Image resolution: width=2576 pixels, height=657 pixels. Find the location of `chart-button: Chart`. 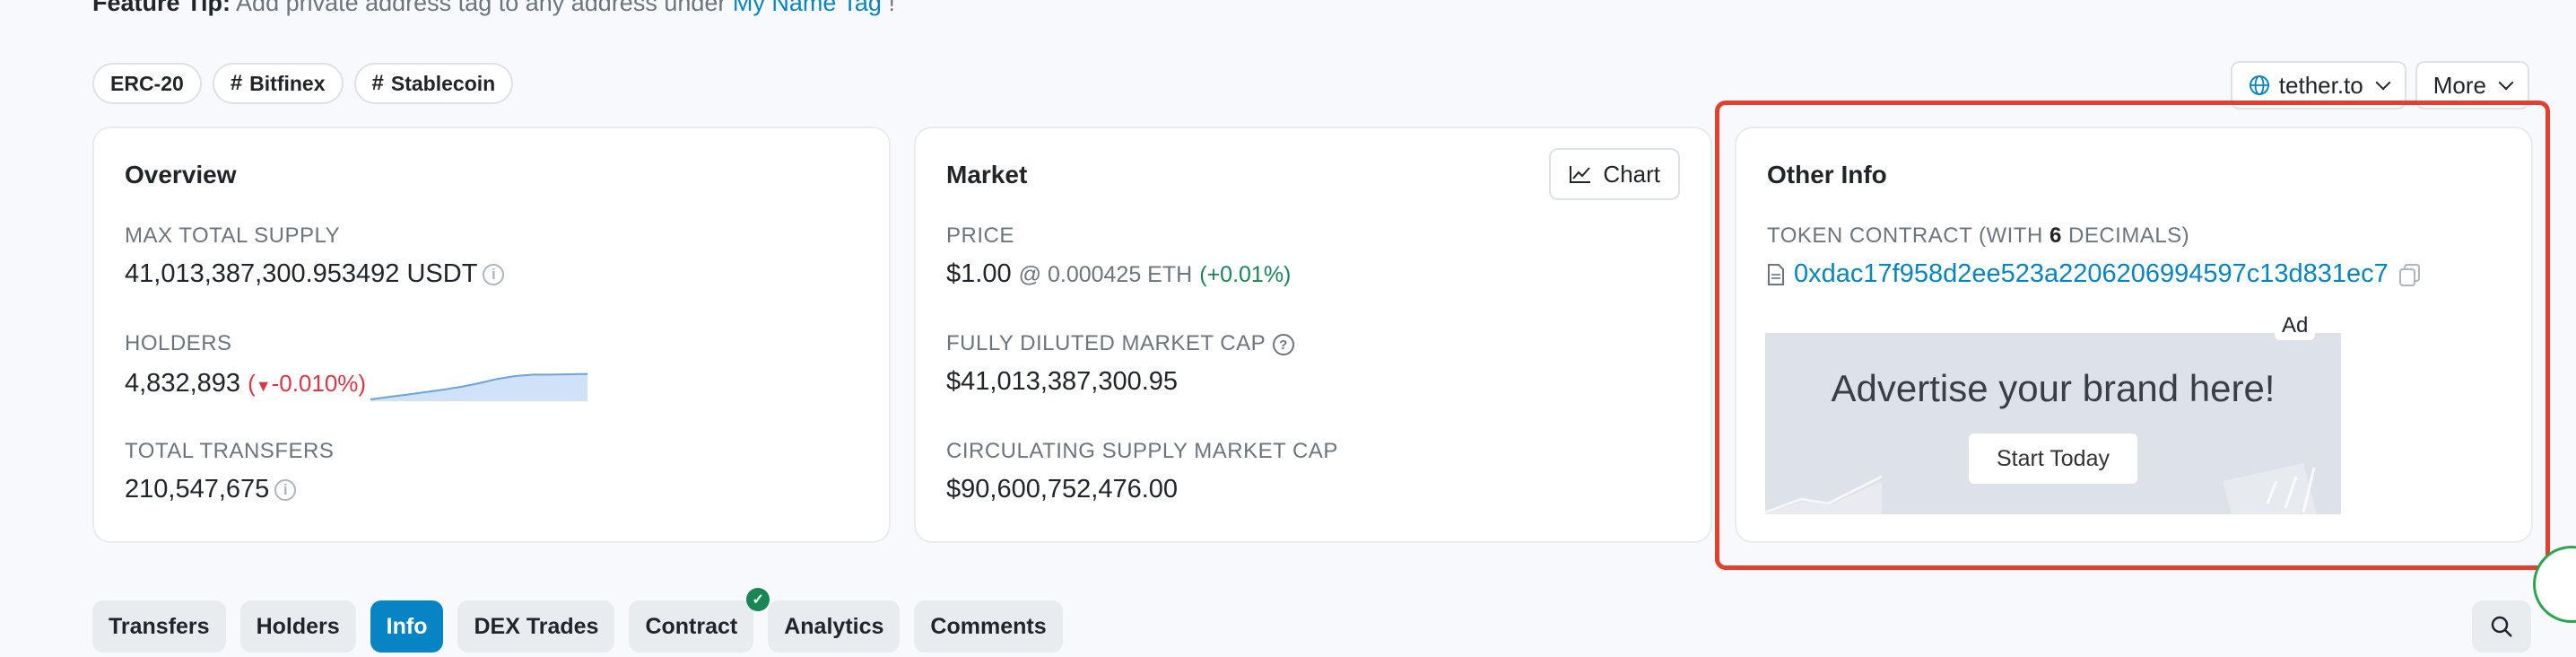

chart-button: Chart is located at coordinates (1614, 174).